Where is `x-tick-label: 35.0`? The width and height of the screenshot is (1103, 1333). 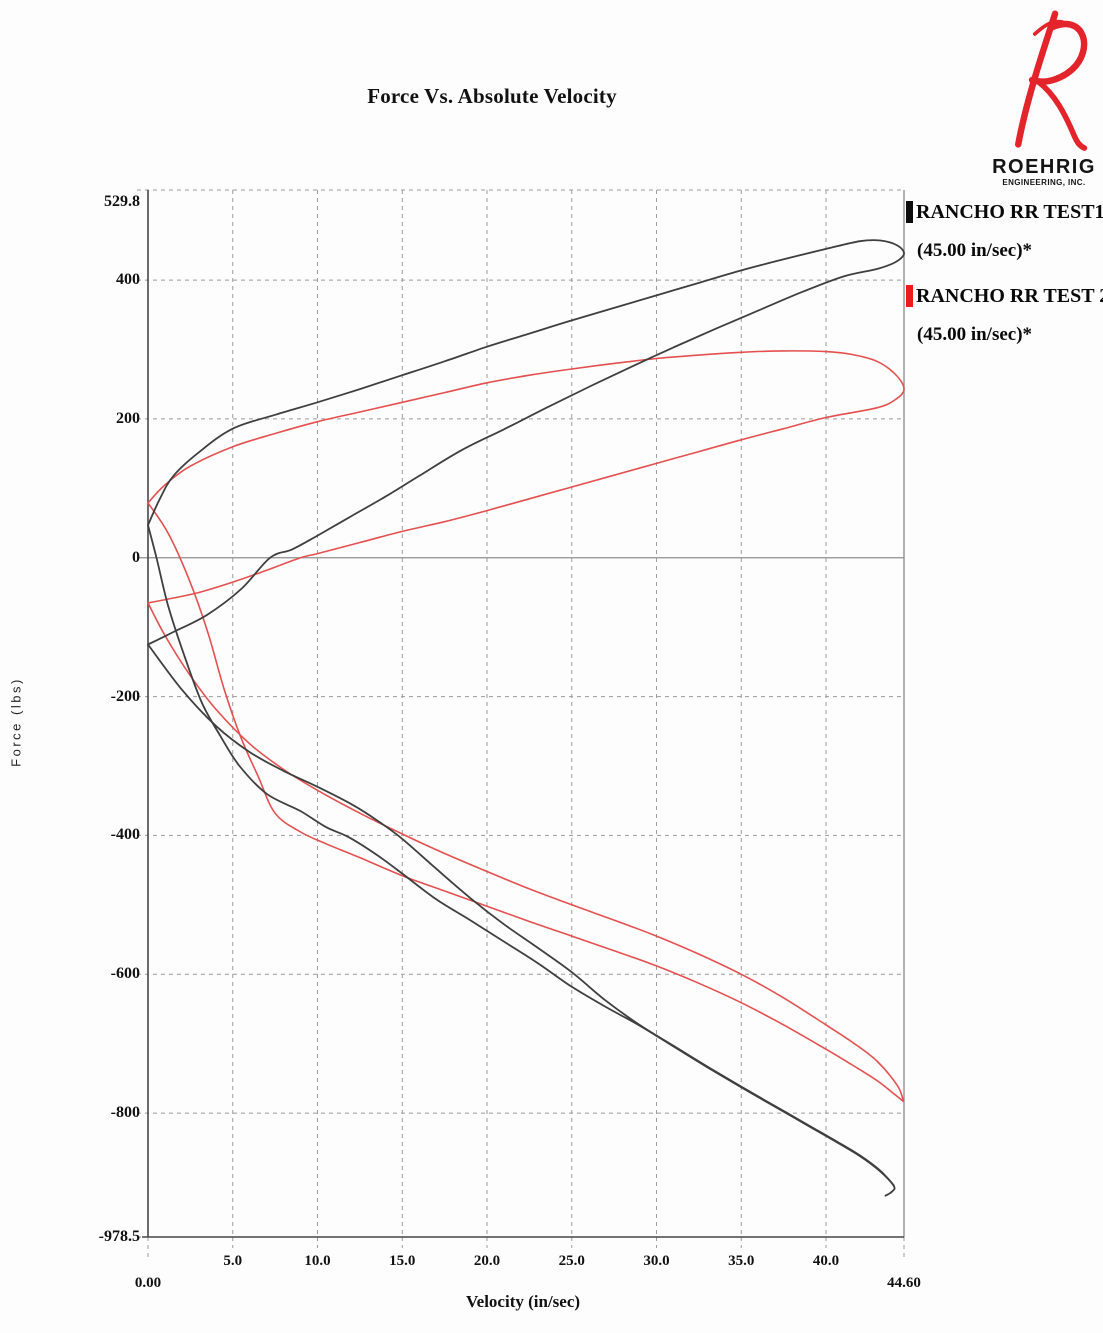
x-tick-label: 35.0 is located at coordinates (741, 1261).